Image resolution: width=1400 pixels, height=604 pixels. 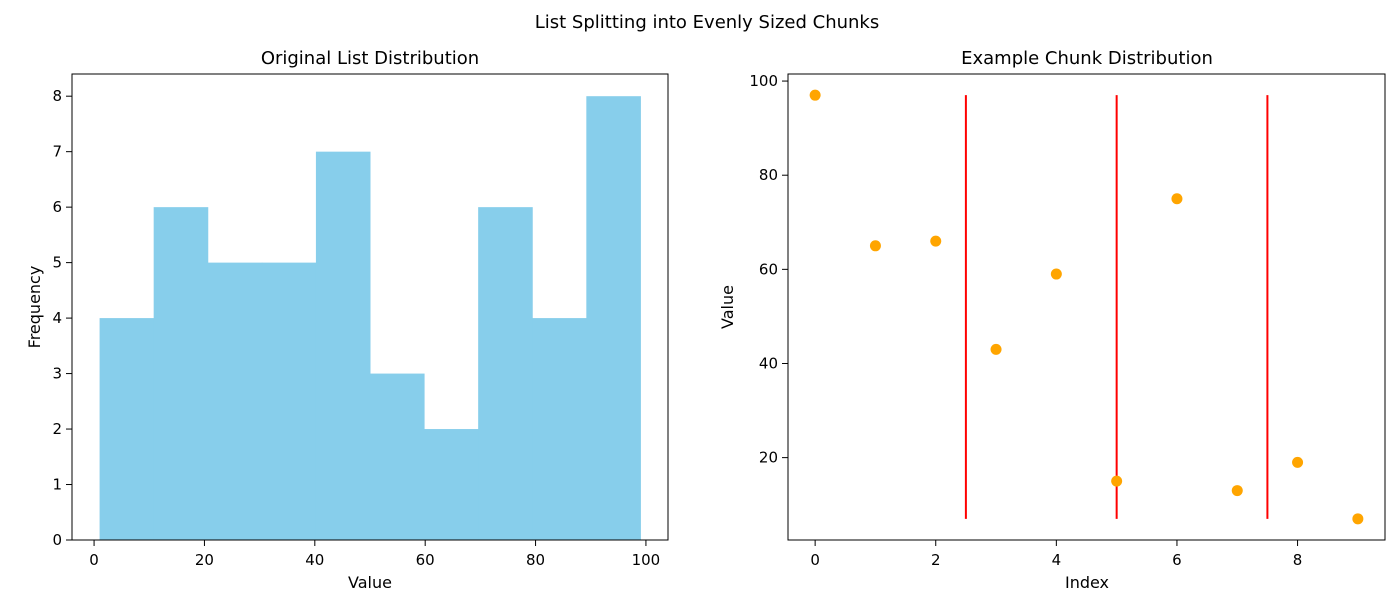 I want to click on scatter-y-axis-label: Value, so click(x=727, y=307).